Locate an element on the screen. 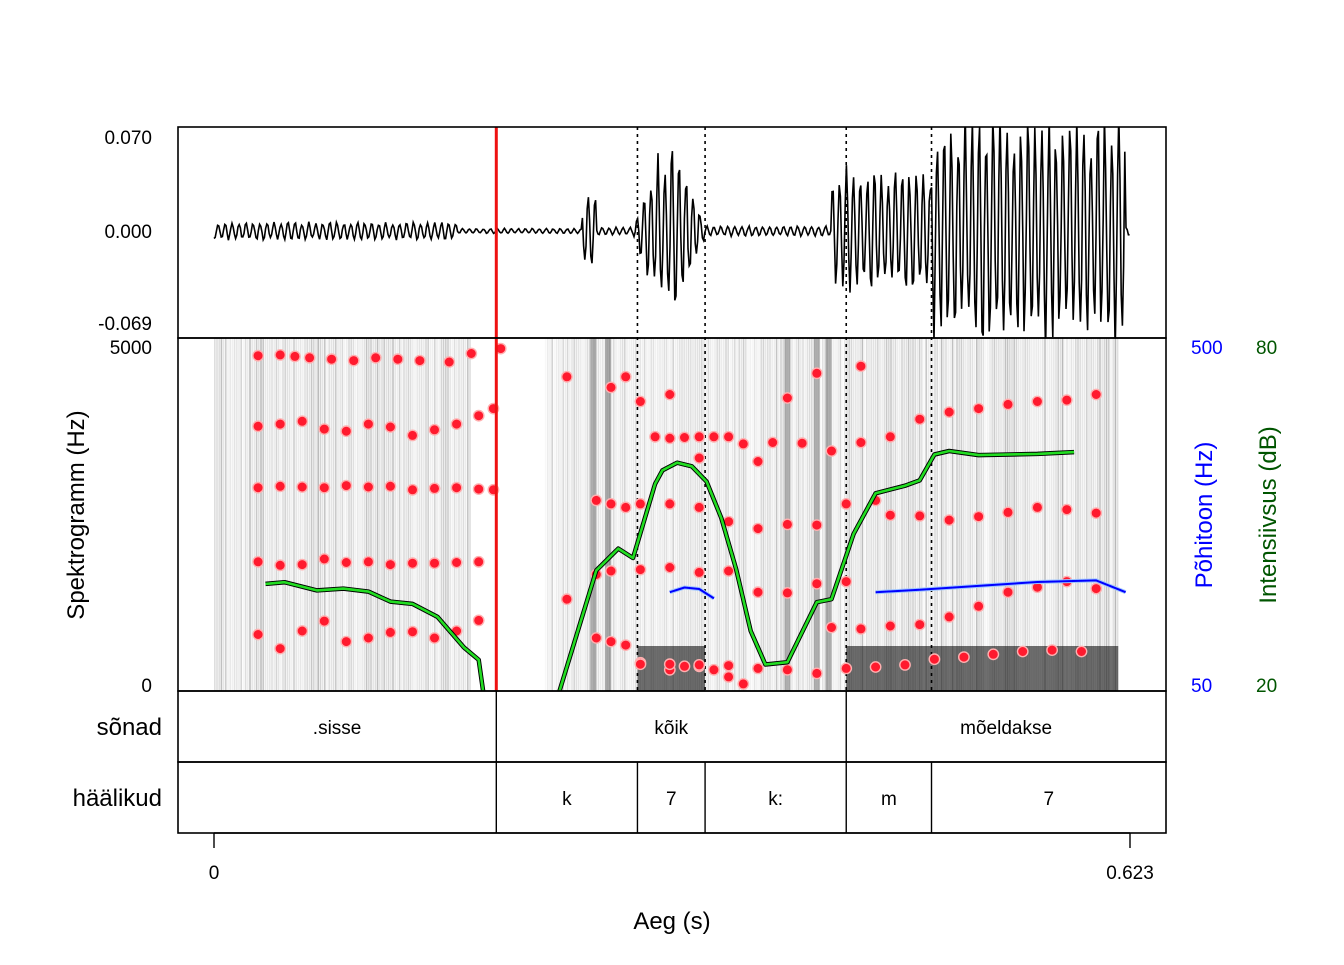 Image resolution: width=1344 pixels, height=965 pixels. tier-interval-label: m is located at coordinates (889, 799).